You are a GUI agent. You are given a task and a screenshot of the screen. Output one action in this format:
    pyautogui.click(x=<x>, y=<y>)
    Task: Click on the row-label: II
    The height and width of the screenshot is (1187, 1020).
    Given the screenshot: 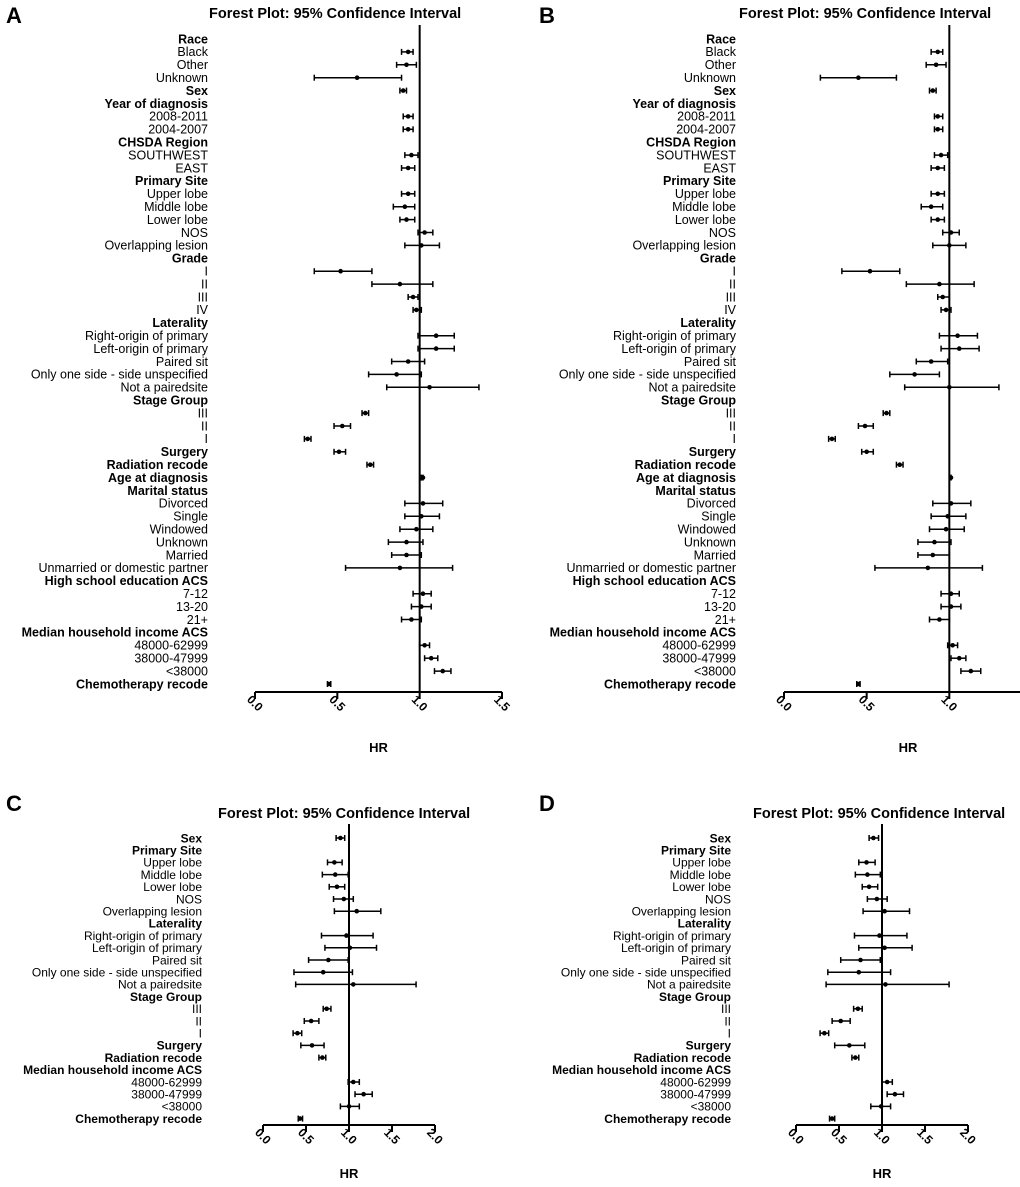 What is the action you would take?
    pyautogui.click(x=204, y=426)
    